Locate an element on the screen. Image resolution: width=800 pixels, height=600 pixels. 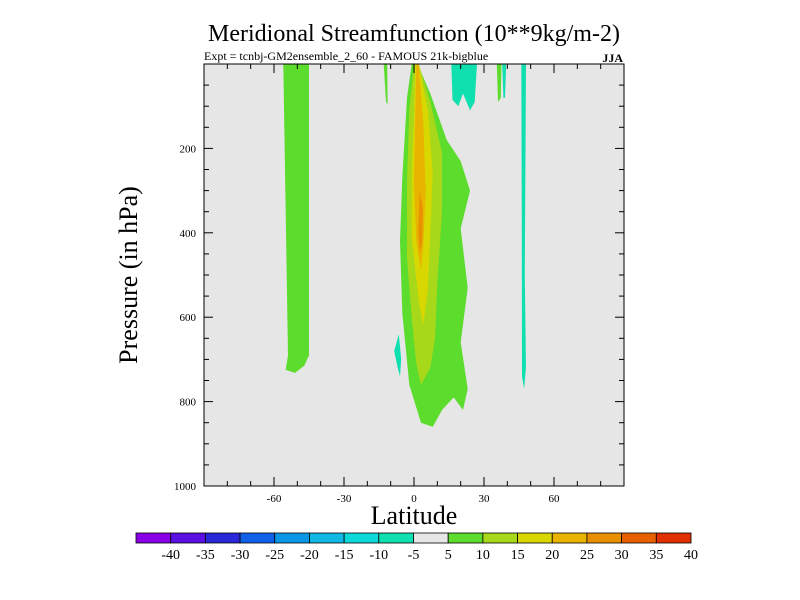
season-label: JJA is located at coordinates (612, 58).